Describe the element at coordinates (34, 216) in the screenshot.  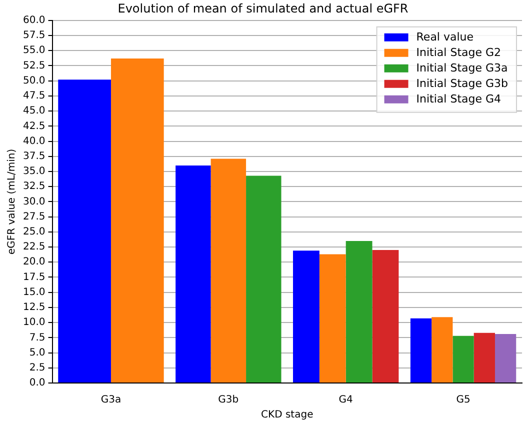
I see `y-tick-label: 27.5` at that location.